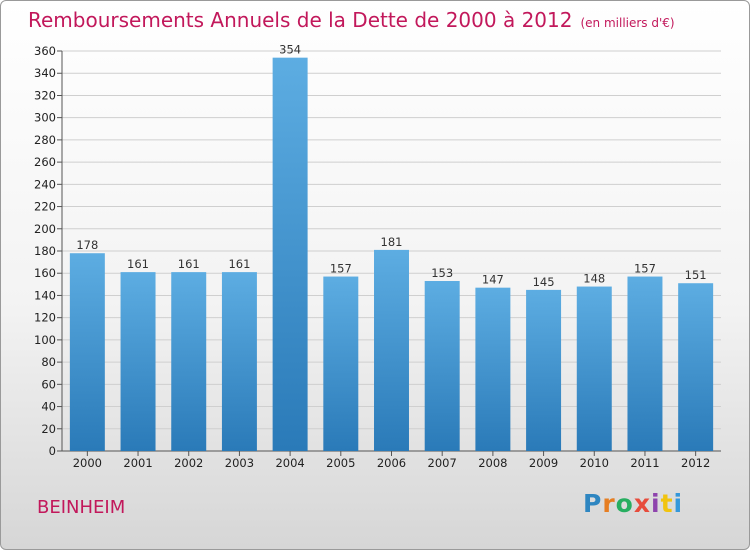 This screenshot has height=550, width=750. I want to click on x-tick-label: 2000, so click(87, 463).